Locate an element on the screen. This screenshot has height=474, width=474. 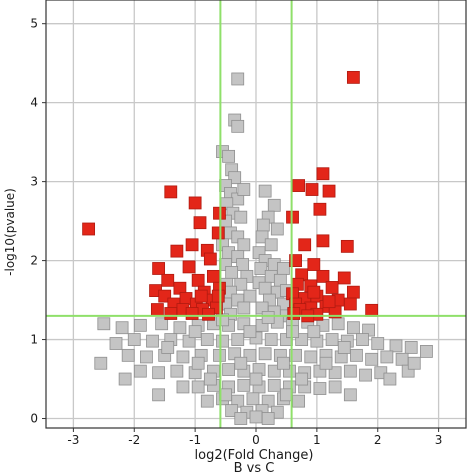
x-axis-sublabel: B vs C is located at coordinates (254, 467).